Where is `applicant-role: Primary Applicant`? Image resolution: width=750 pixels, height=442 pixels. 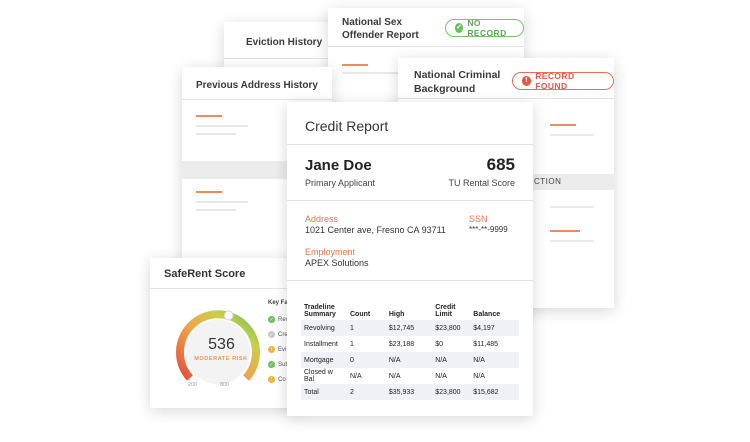
applicant-role: Primary Applicant is located at coordinates (340, 183).